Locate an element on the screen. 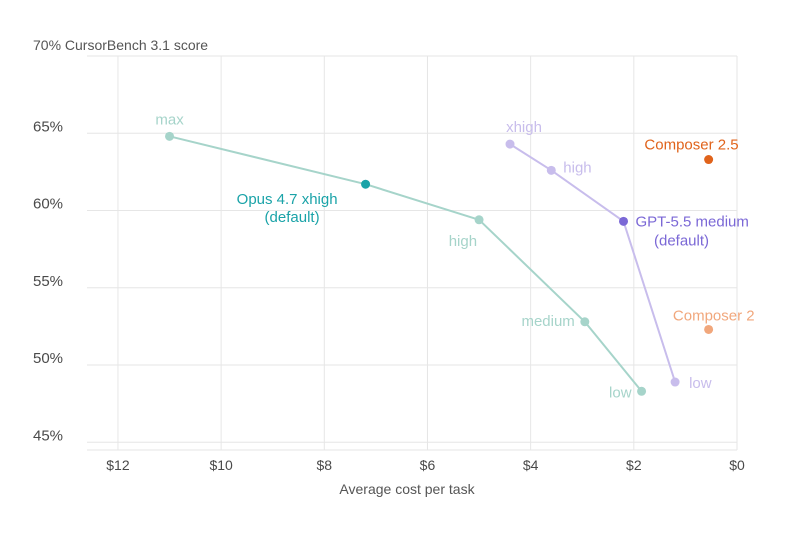 This screenshot has height=533, width=800. series-composer-2-5: Composer 2.5 is located at coordinates (691, 151).